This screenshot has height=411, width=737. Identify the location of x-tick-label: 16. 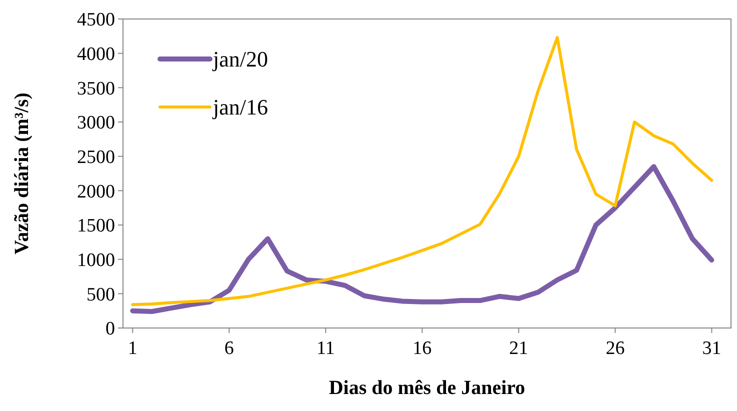
(422, 348).